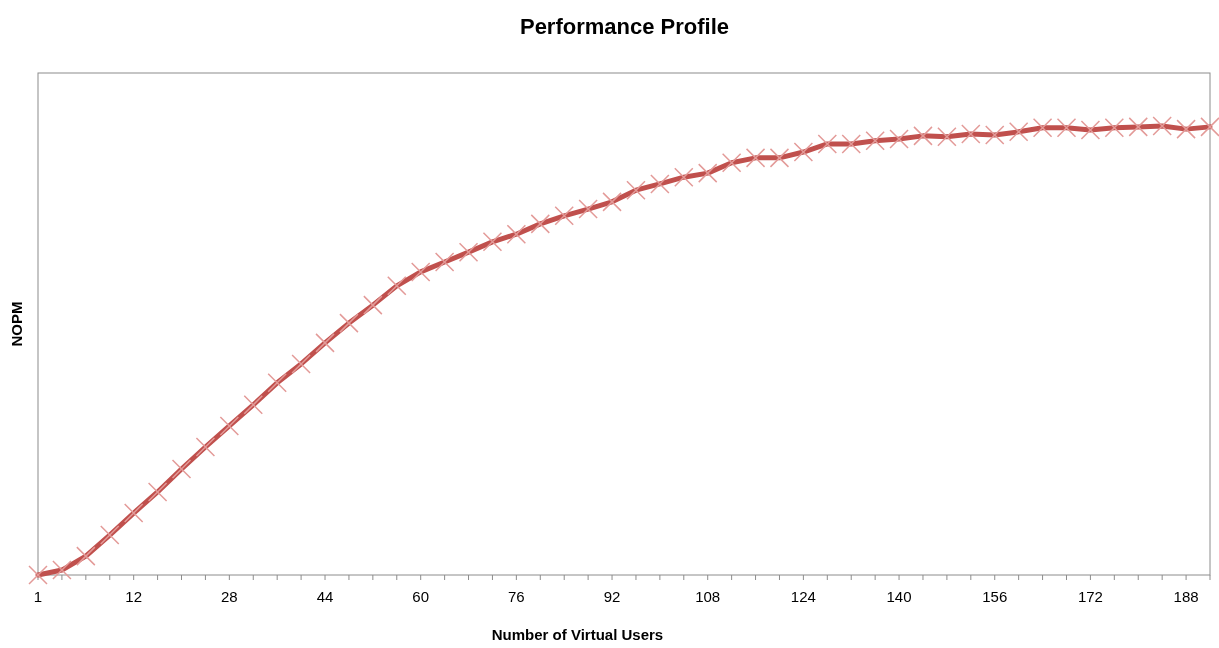  What do you see at coordinates (612, 596) in the screenshot?
I see `x-tick-label: 92` at bounding box center [612, 596].